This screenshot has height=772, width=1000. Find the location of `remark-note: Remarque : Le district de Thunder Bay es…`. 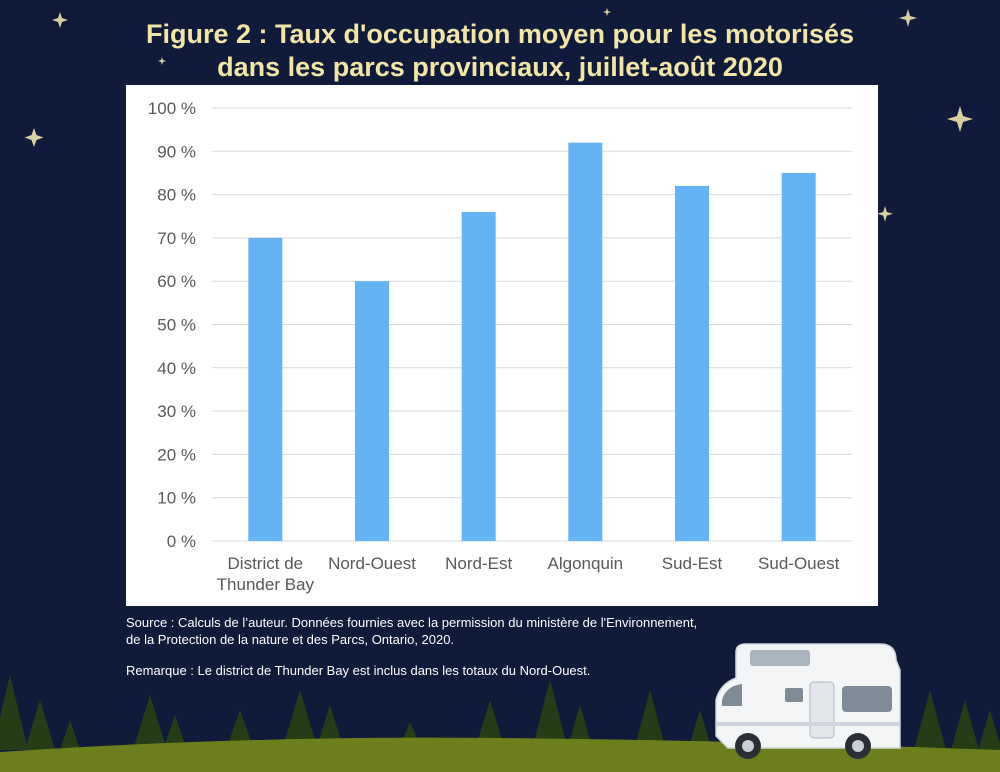

remark-note: Remarque : Le district de Thunder Bay es… is located at coordinates (358, 670).